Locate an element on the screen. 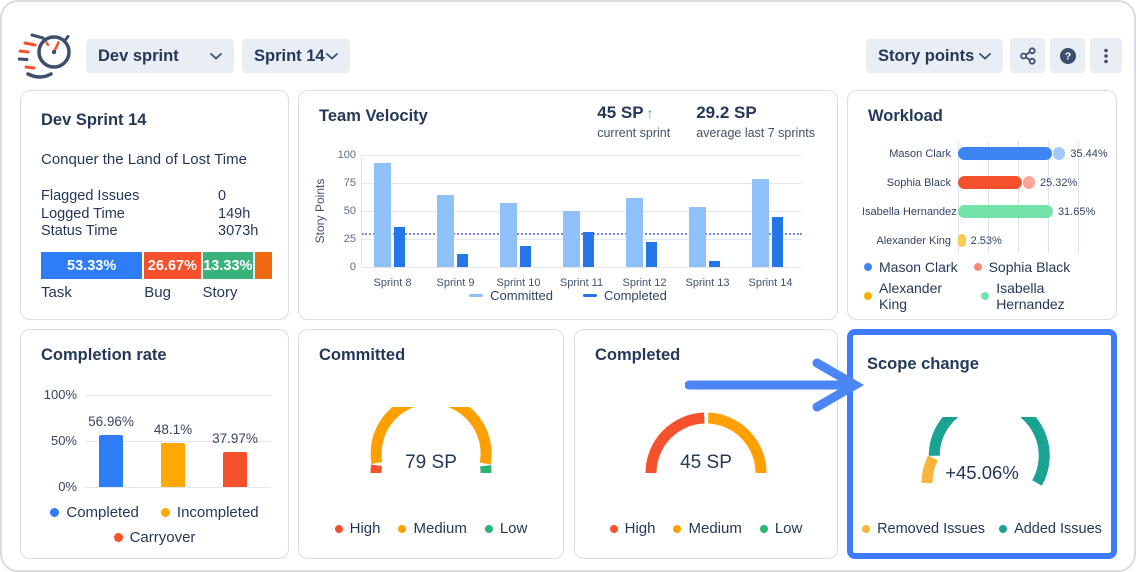  scope-card-title: Scope change is located at coordinates (923, 364).